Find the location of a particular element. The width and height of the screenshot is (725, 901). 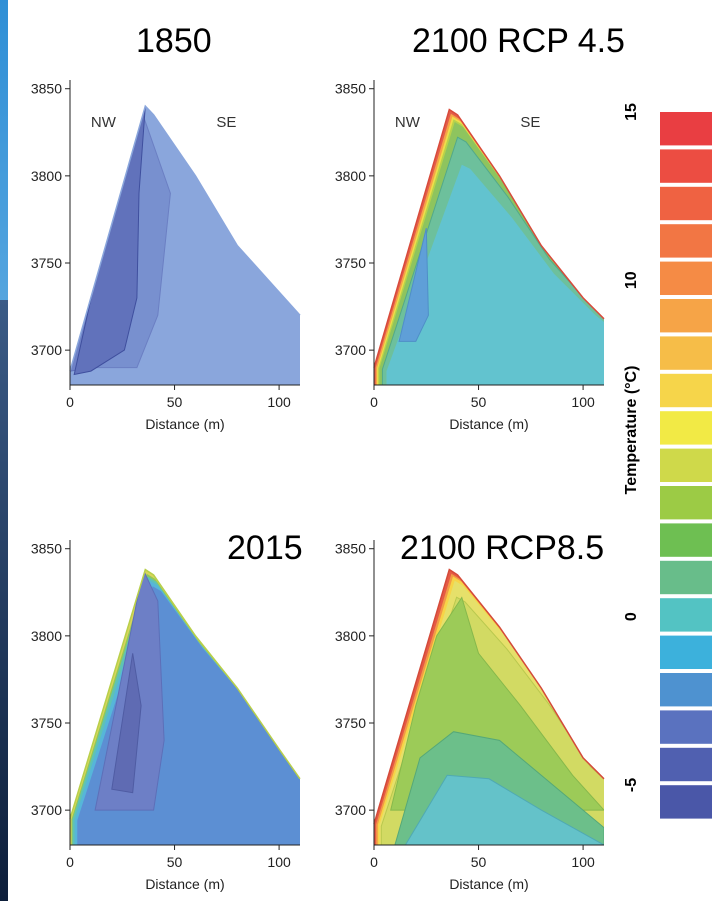

colorbar-tick-label: -5 is located at coordinates (631, 785).